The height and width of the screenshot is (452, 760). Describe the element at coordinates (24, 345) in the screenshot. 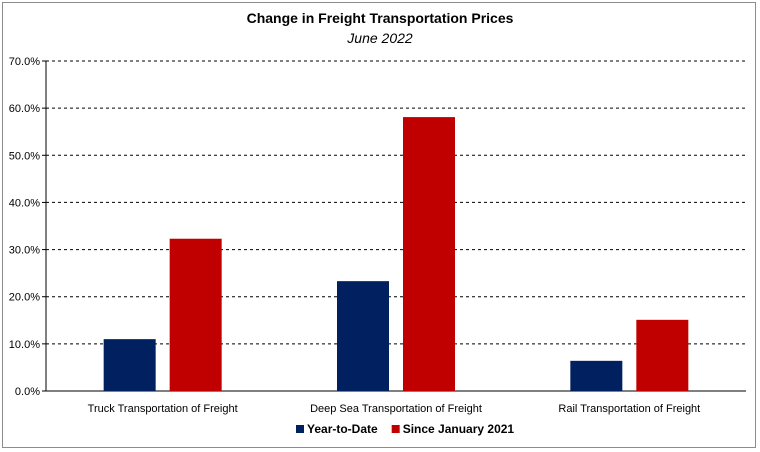

I see `y-tick-label: 10.0%` at that location.